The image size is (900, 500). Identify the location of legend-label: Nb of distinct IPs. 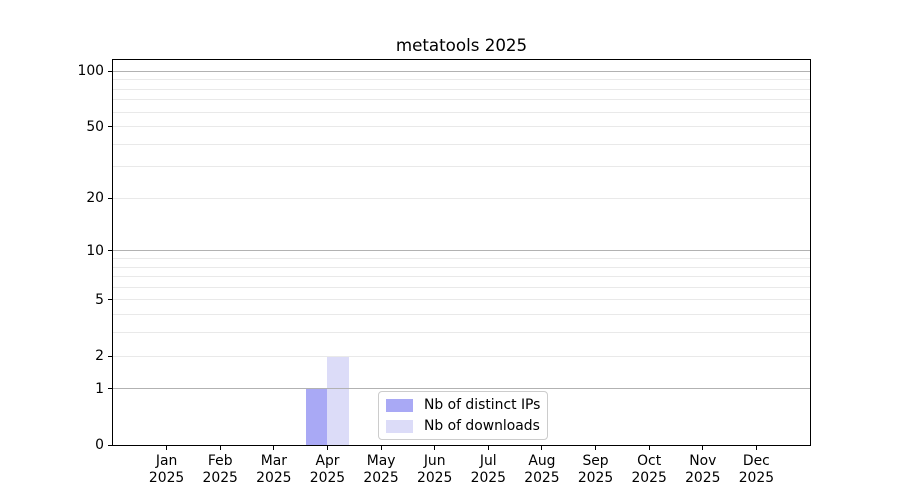
(482, 405).